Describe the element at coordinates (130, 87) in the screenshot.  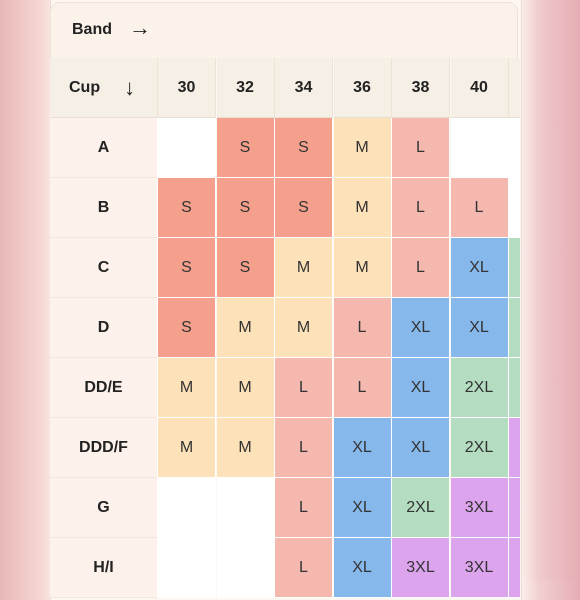
I see `arrow-down-icon: ↓` at that location.